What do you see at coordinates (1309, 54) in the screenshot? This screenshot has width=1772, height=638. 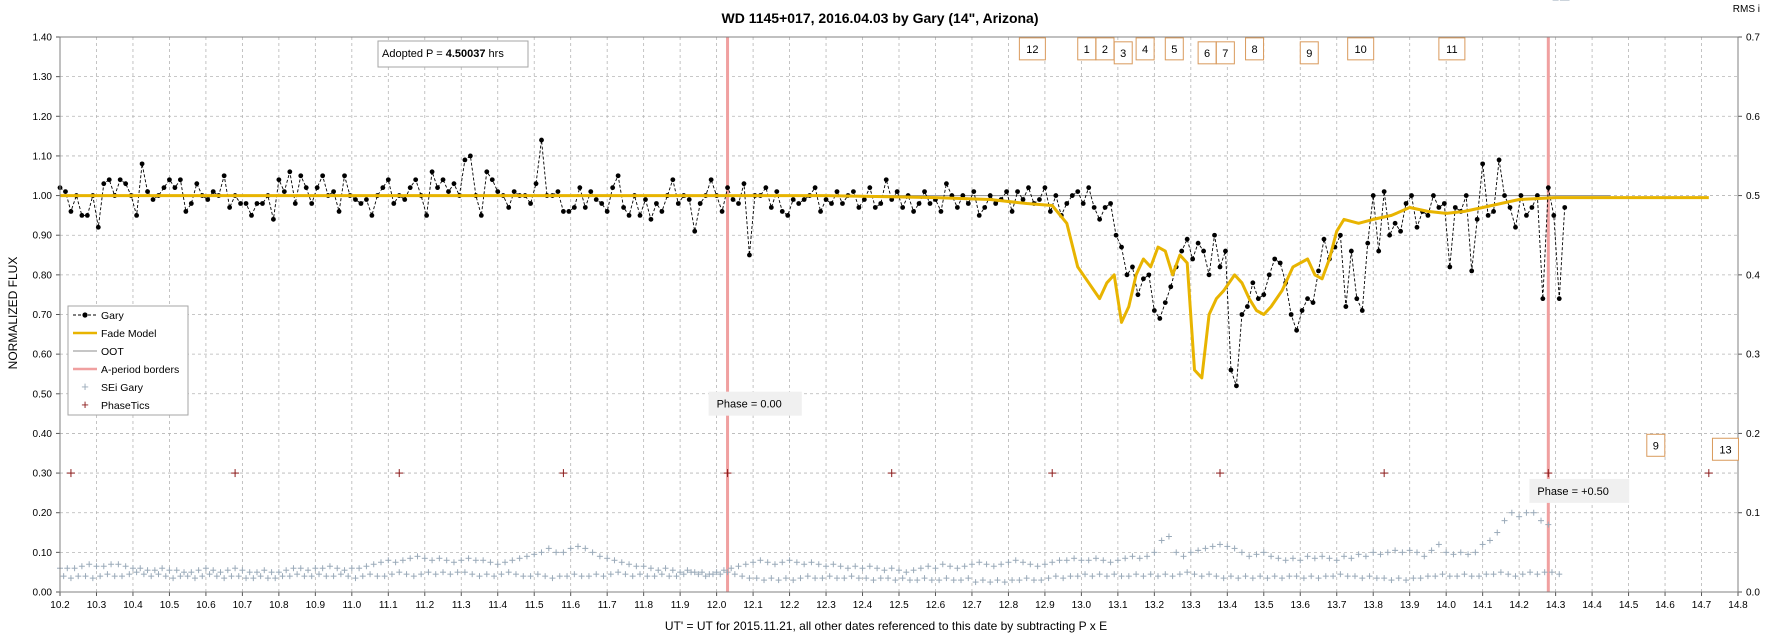 I see `dip-label-text: 9` at bounding box center [1309, 54].